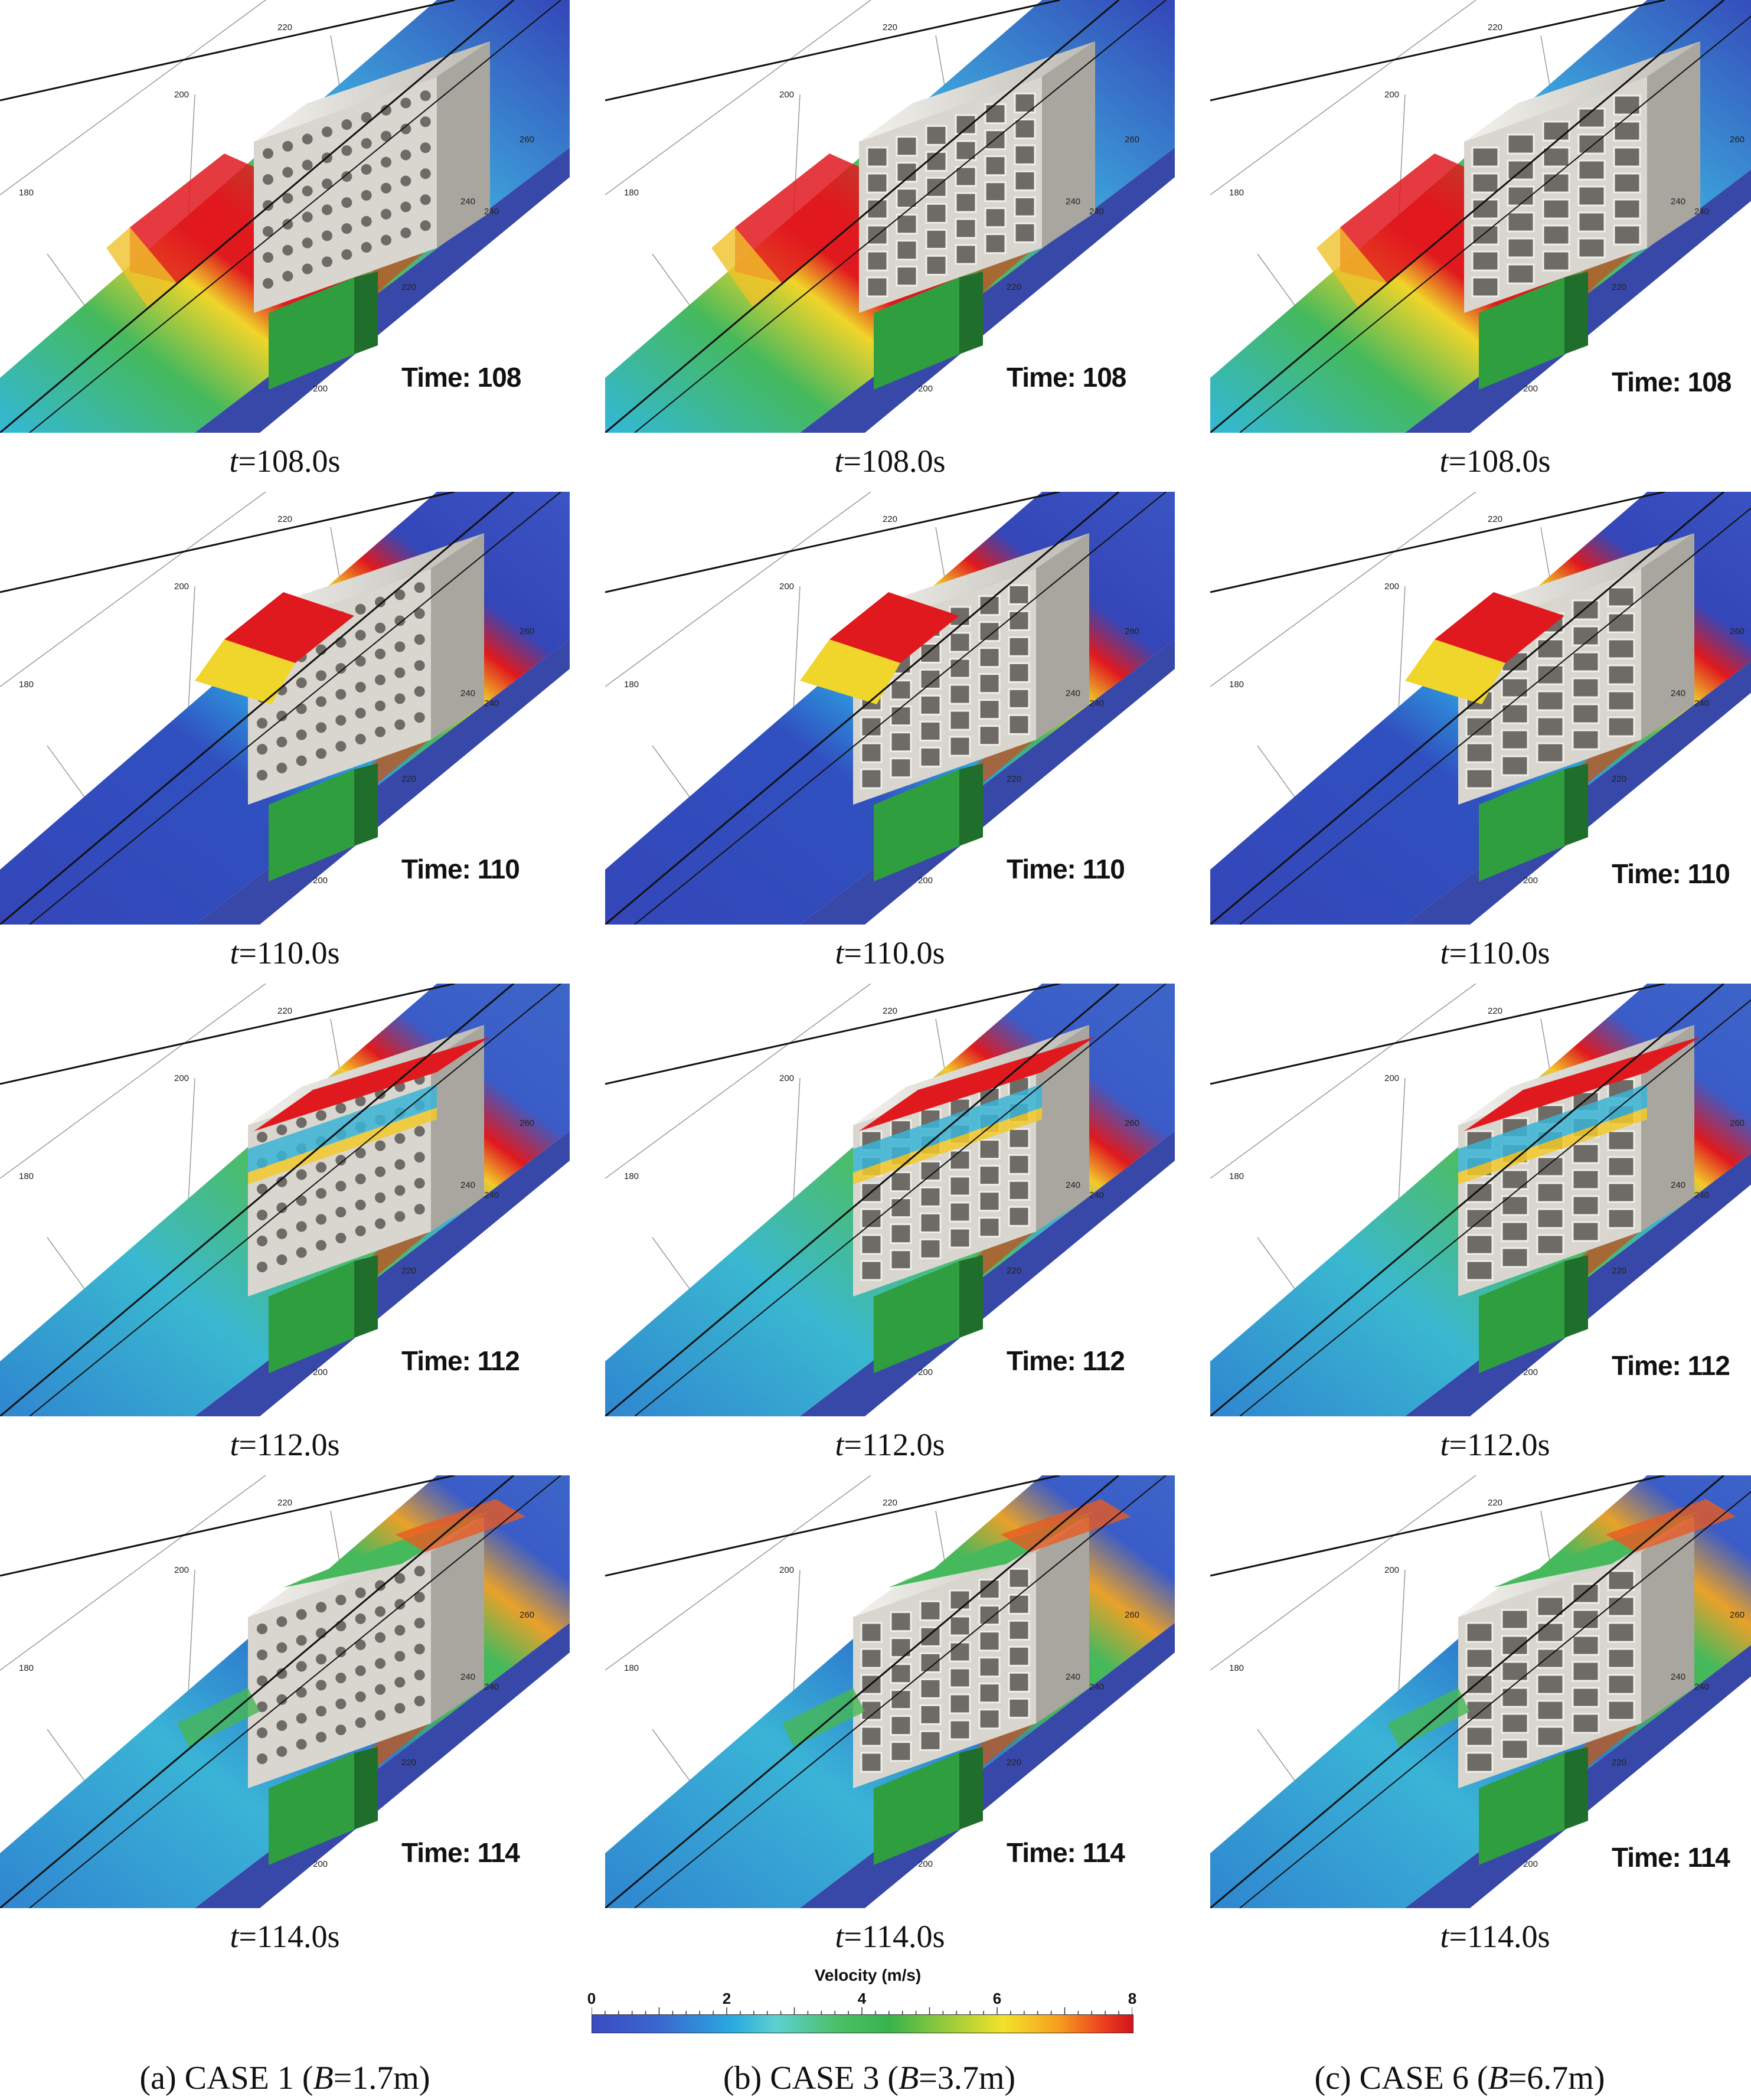 This screenshot has height=2100, width=1751. I want to click on axis-line-center, so click(862, 1200).